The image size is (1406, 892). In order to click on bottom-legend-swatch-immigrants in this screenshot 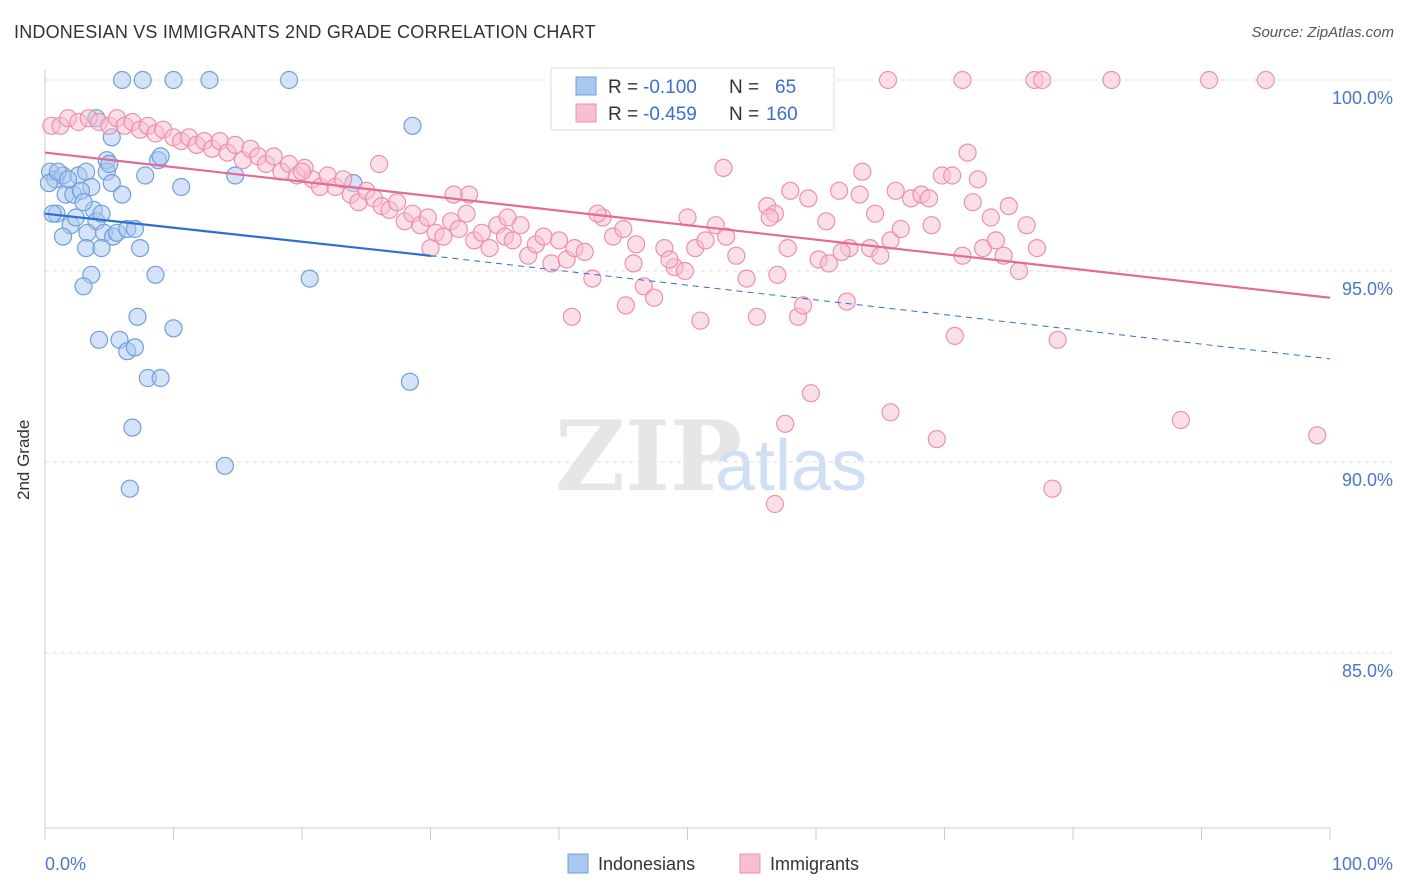, I will do `click(750, 863)`.